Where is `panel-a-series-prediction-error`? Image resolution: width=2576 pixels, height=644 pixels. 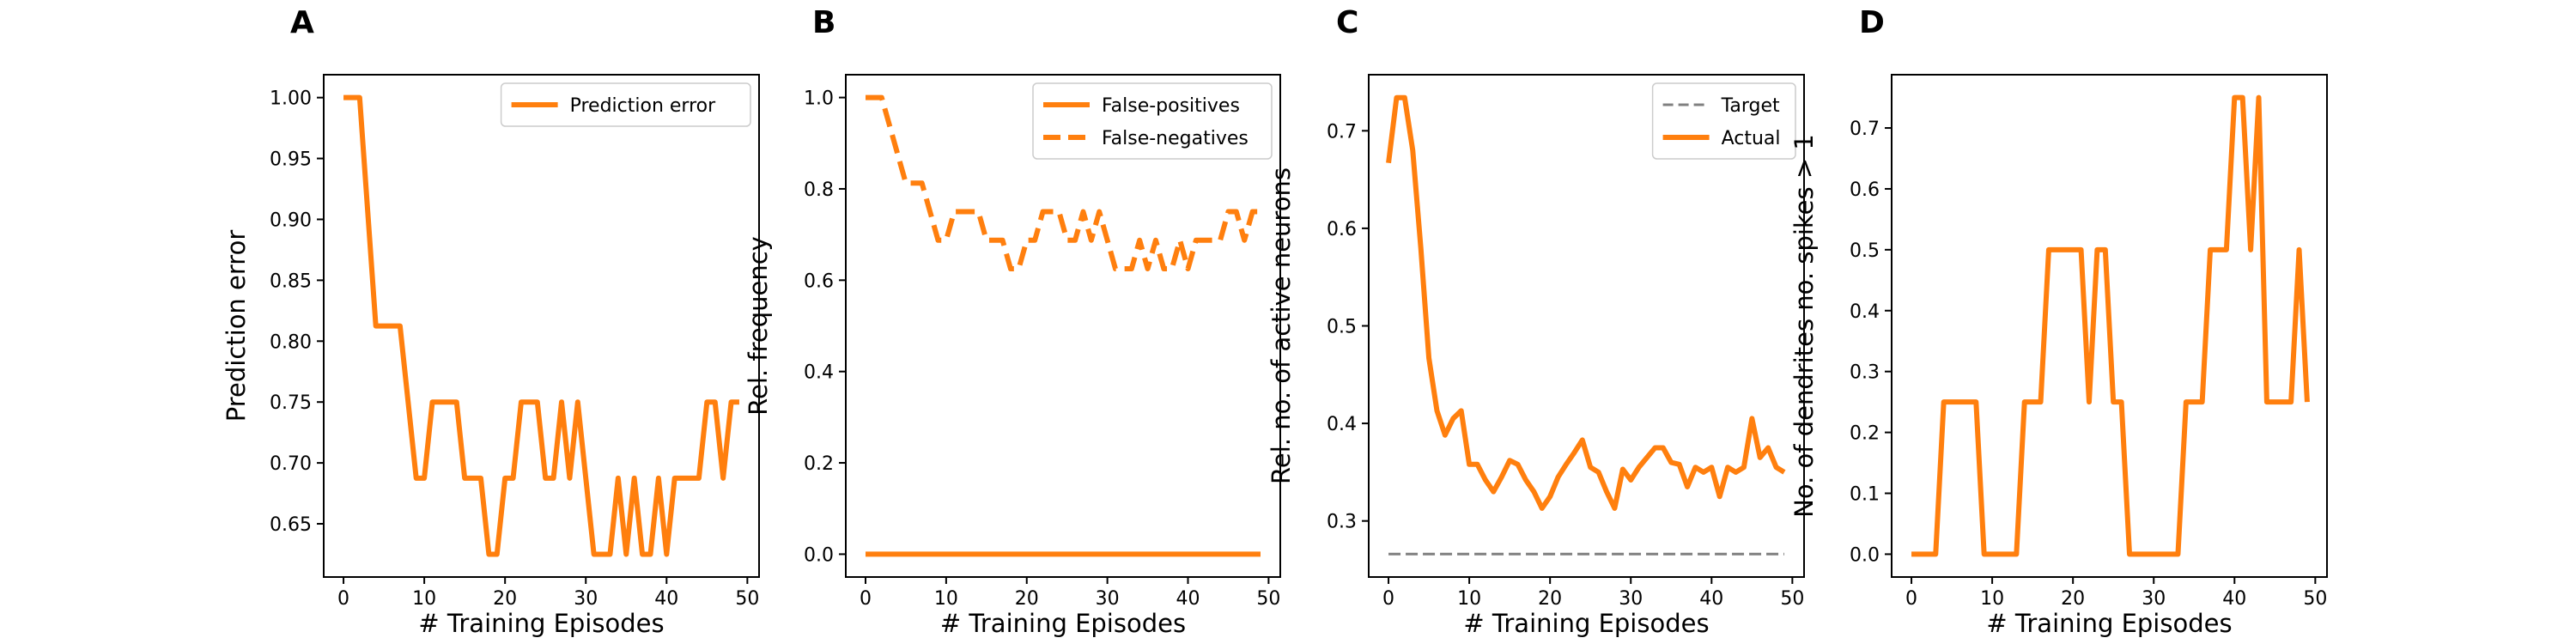 panel-a-series-prediction-error is located at coordinates (541, 325).